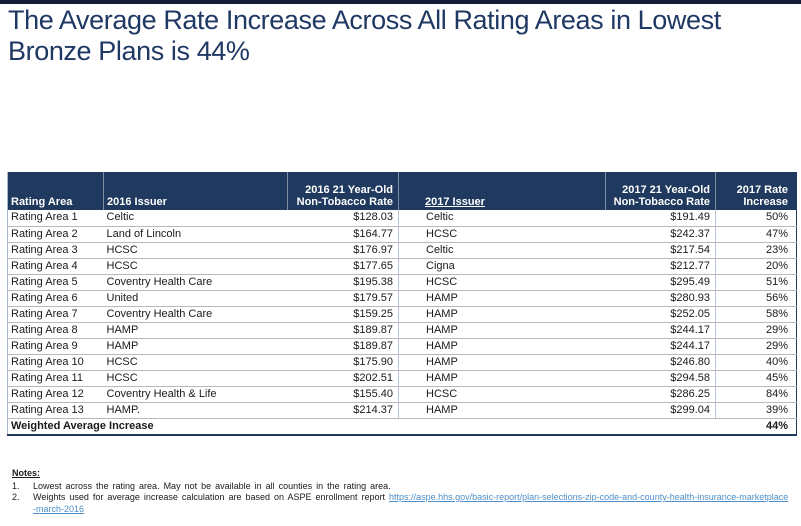 Image resolution: width=801 pixels, height=526 pixels. What do you see at coordinates (55, 410) in the screenshot?
I see `cell-rating-area: Rating Area 13` at bounding box center [55, 410].